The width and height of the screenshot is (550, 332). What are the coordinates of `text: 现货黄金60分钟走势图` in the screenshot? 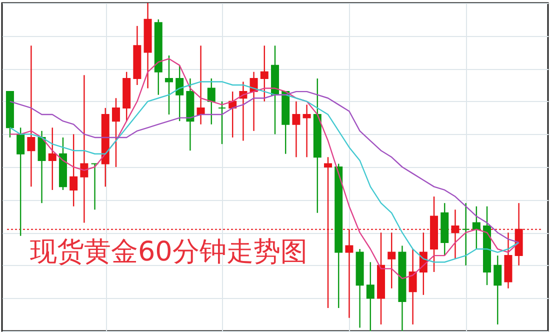 It's located at (169, 252).